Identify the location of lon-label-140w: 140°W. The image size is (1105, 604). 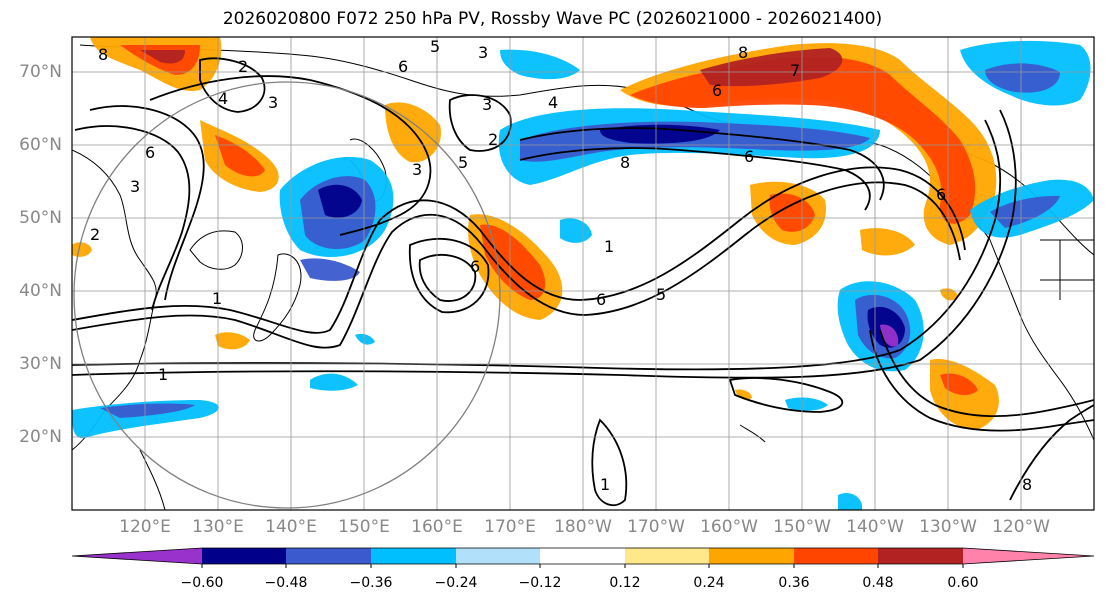
(875, 527).